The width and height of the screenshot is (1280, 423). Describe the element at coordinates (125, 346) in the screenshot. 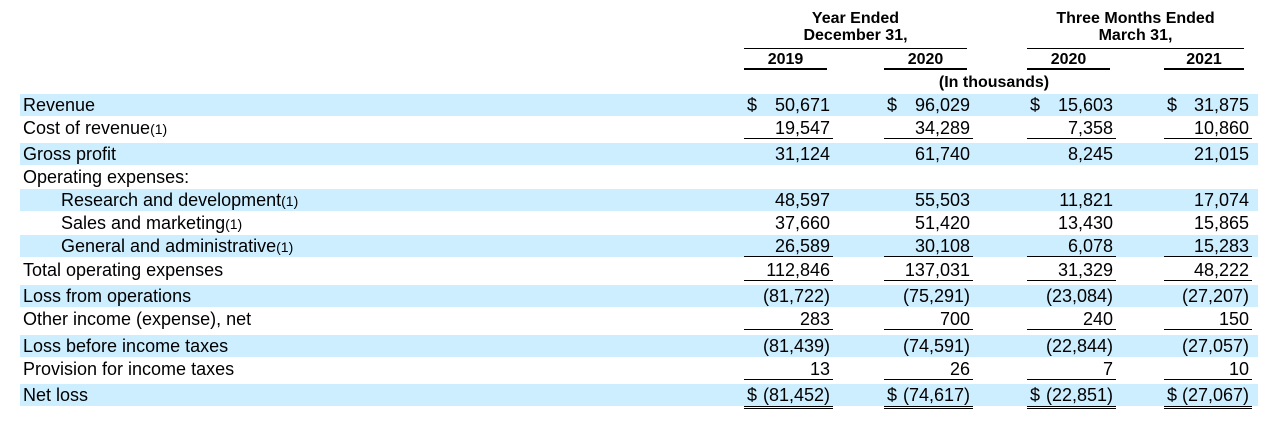

I see `row-label: Loss before income taxes` at that location.